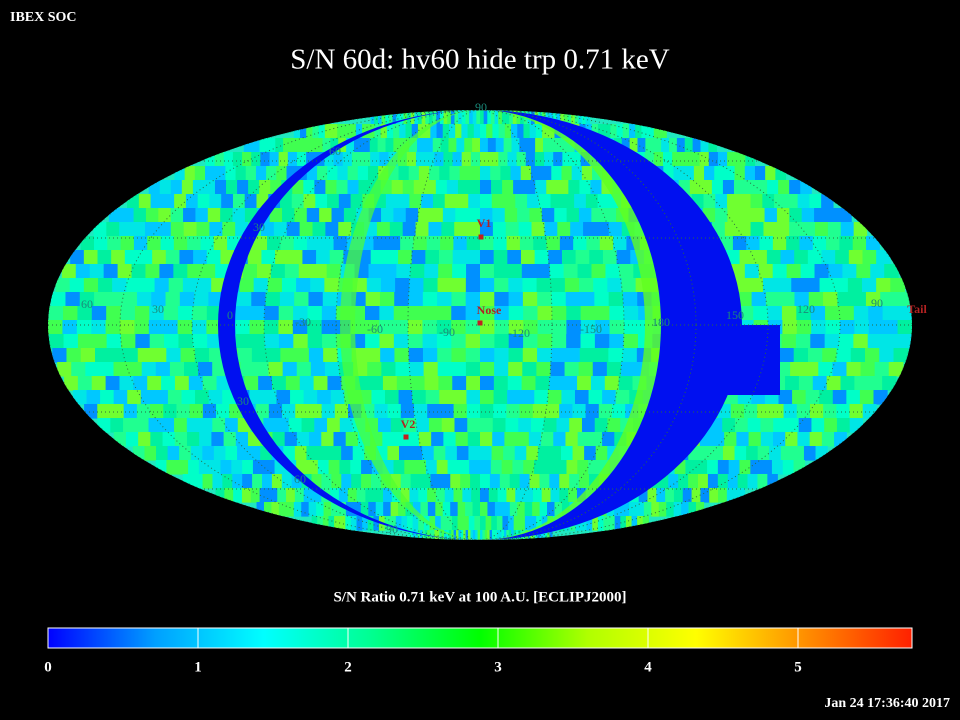 The image size is (960, 720). What do you see at coordinates (887, 703) in the screenshot?
I see `timestamp: Jan 24 17:36:40 2017` at bounding box center [887, 703].